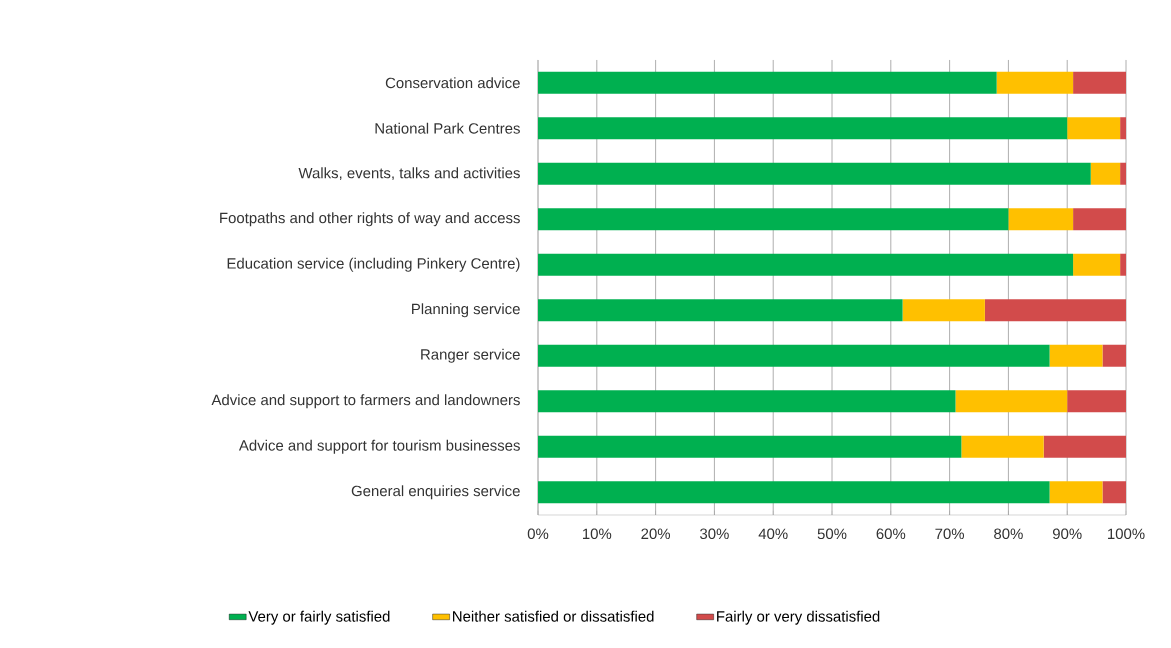 This screenshot has width=1171, height=648. Describe the element at coordinates (597, 534) in the screenshot. I see `x-tick-label: 10%` at that location.